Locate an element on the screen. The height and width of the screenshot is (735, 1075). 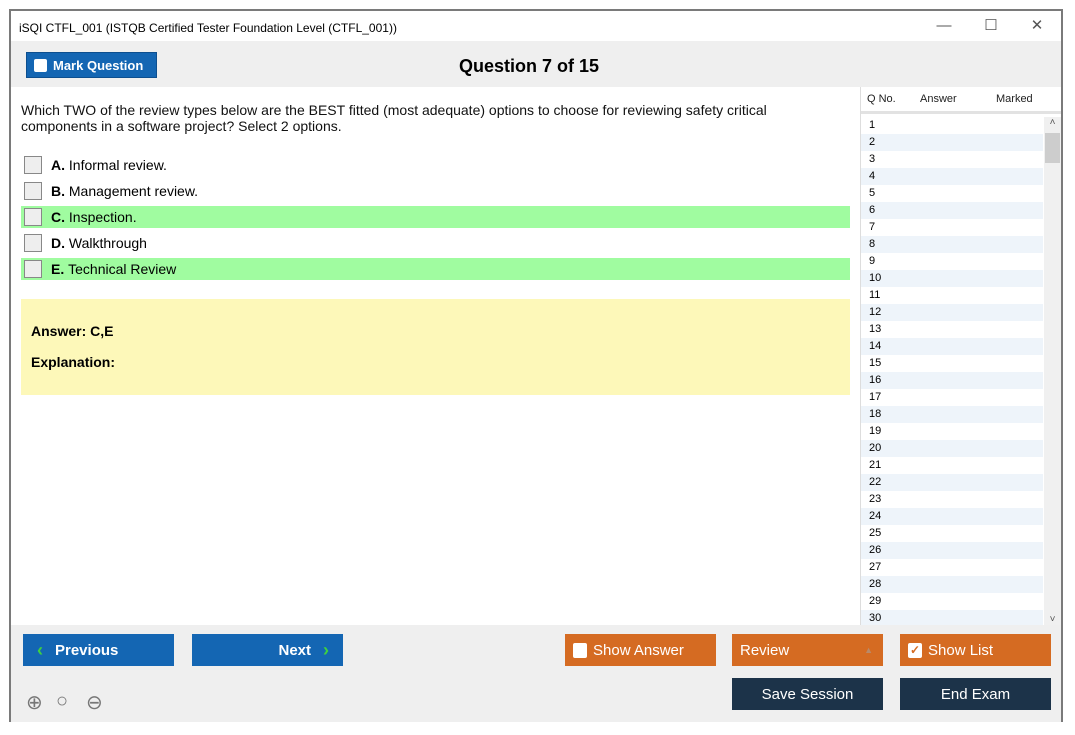
scroll-up-icon: ˄ is located at coordinates (1052, 122).